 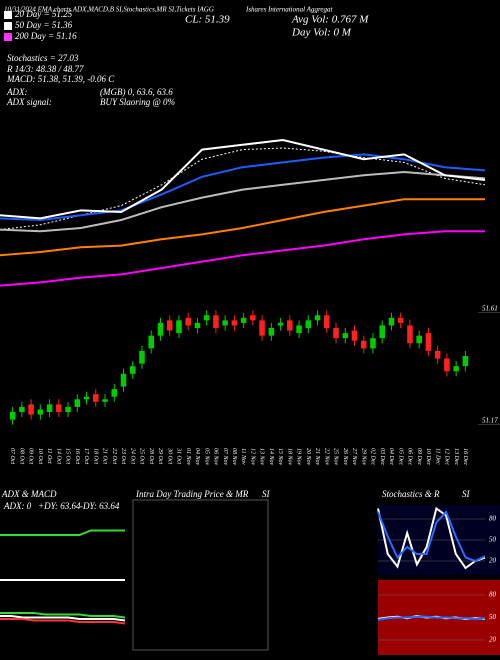 What do you see at coordinates (105, 456) in the screenshot?
I see `x-tick-label: 21 Oct` at bounding box center [105, 456].